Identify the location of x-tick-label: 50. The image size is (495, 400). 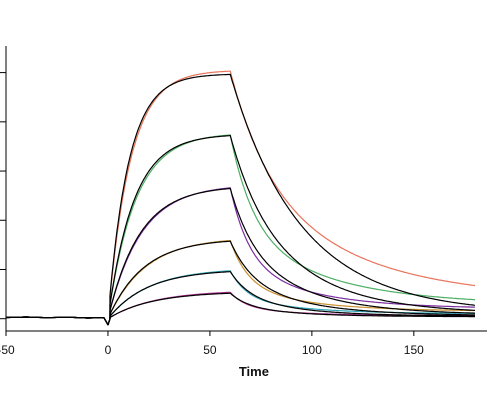
(210, 350).